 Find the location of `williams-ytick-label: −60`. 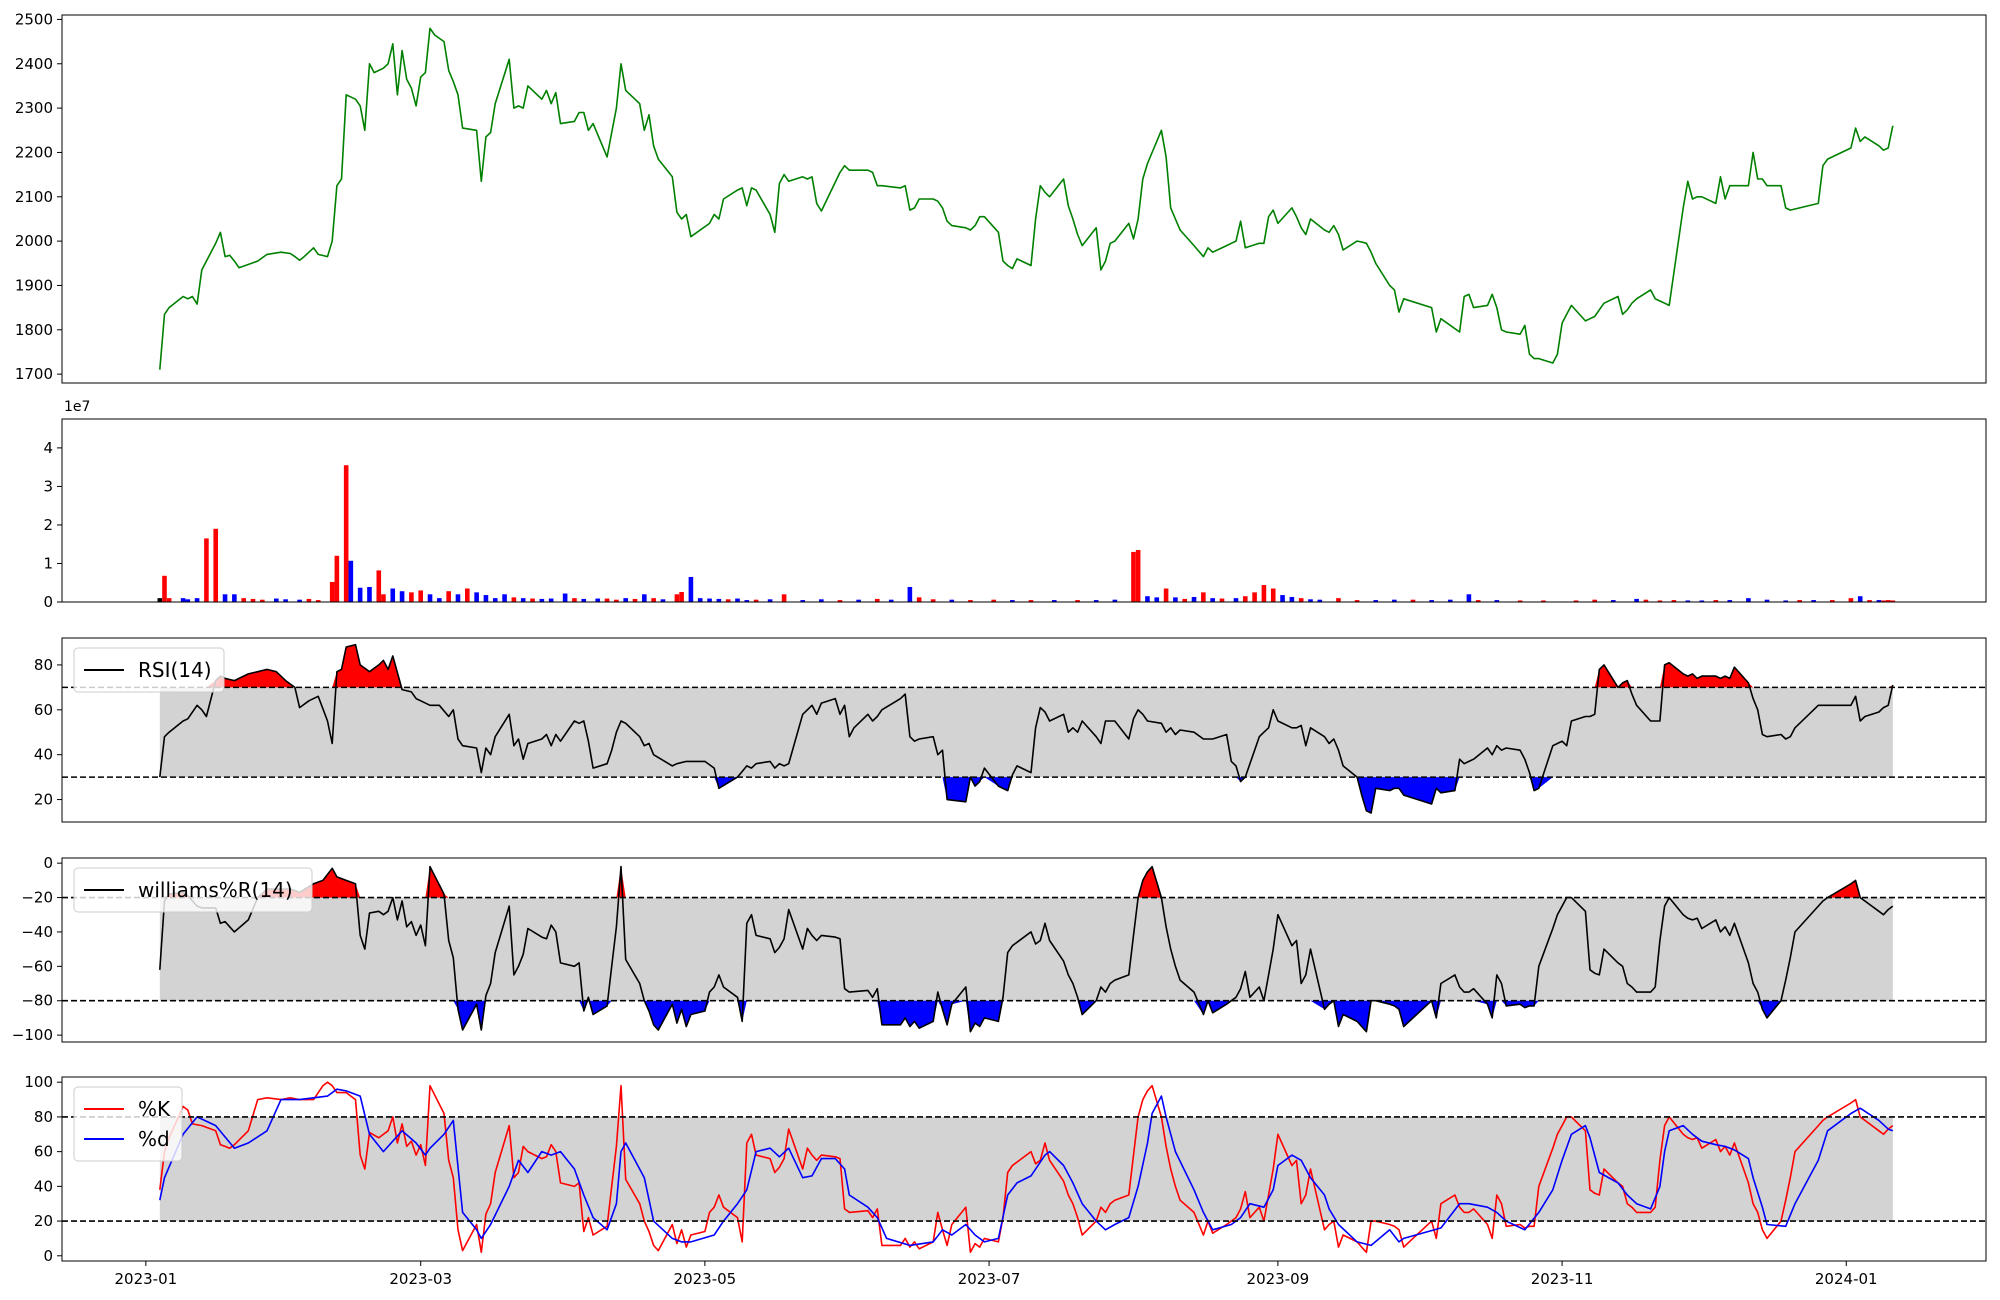

williams-ytick-label: −60 is located at coordinates (37, 966).